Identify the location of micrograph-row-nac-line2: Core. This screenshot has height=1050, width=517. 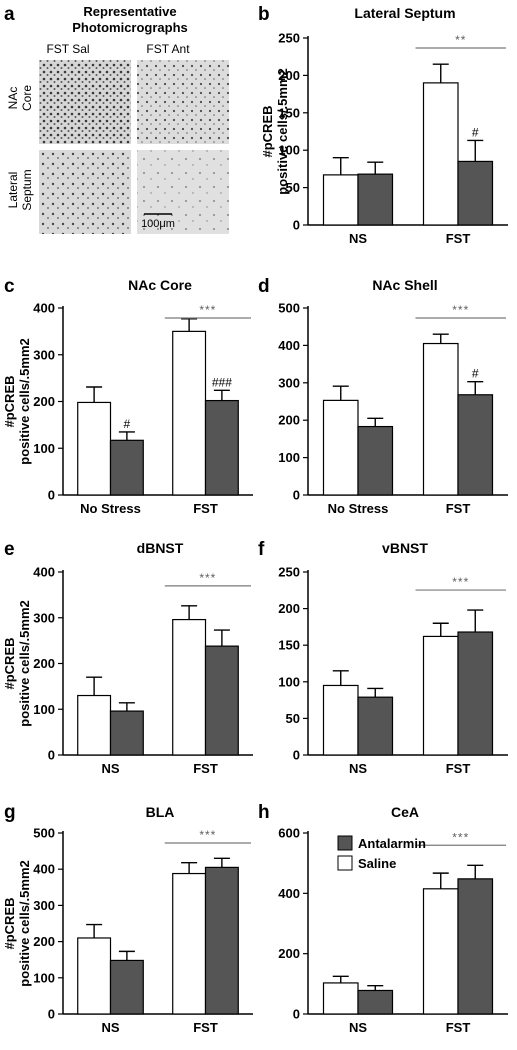
(27, 98).